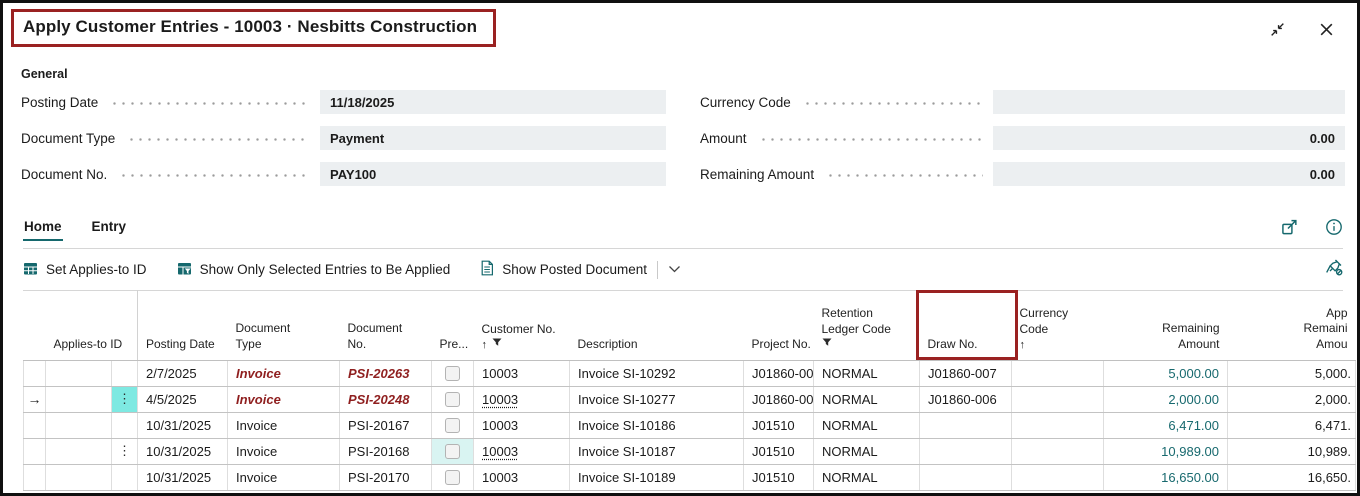  What do you see at coordinates (1291, 451) in the screenshot?
I see `cell-appln-remaining-amount: 10,989.` at bounding box center [1291, 451].